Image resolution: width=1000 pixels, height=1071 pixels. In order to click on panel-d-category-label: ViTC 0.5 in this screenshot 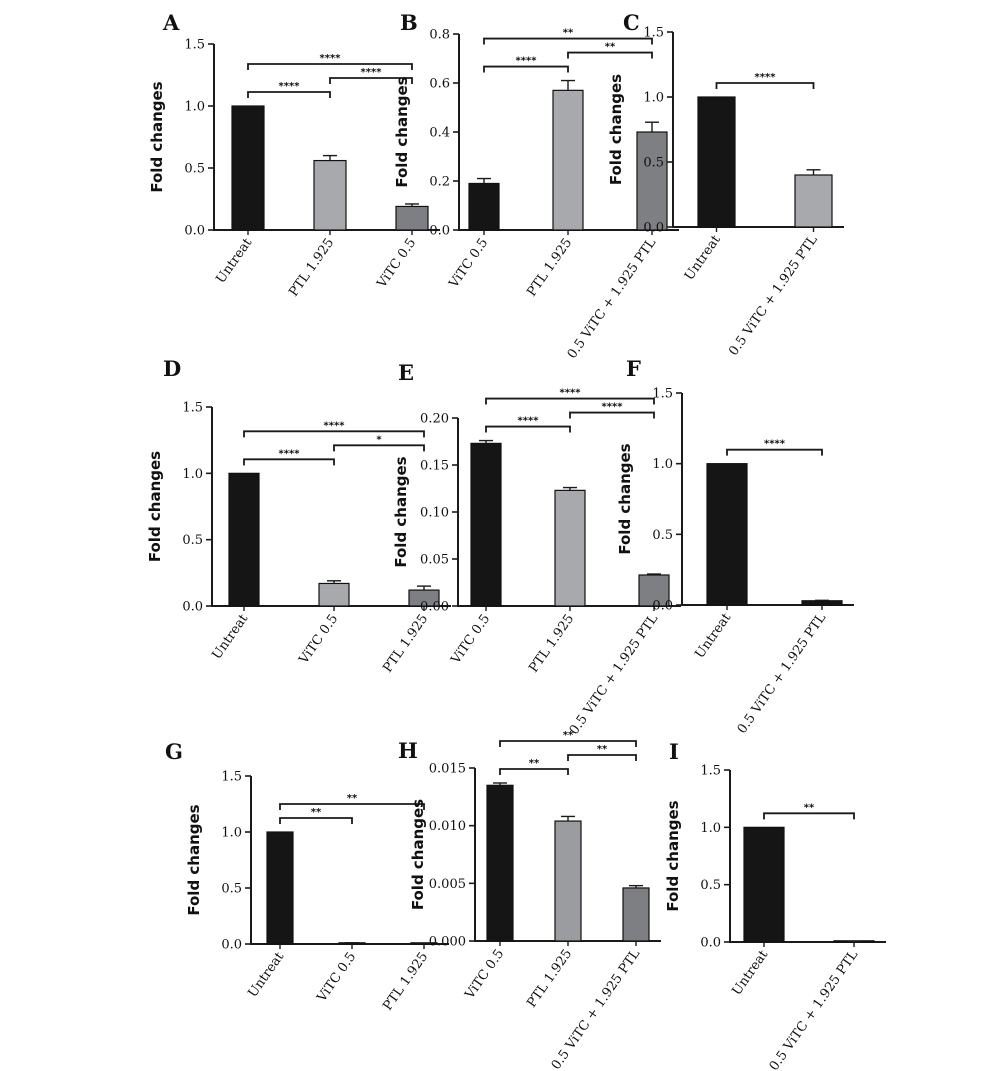, I will do `click(318, 640)`.